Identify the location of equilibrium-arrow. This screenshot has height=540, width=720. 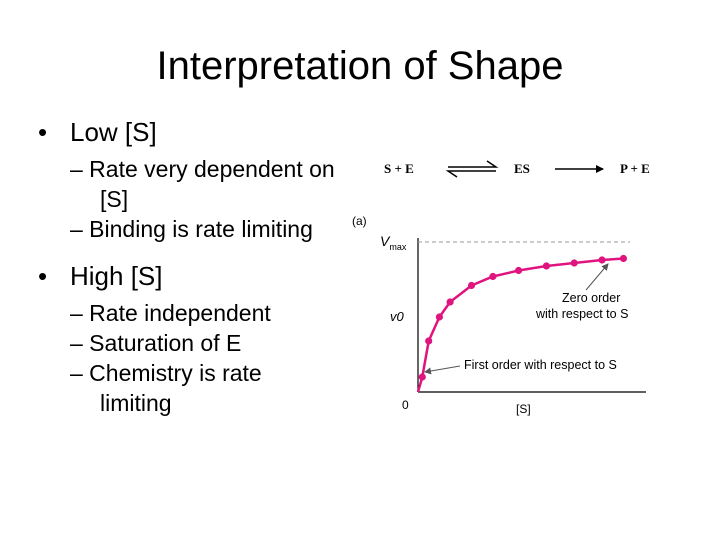
(472, 169).